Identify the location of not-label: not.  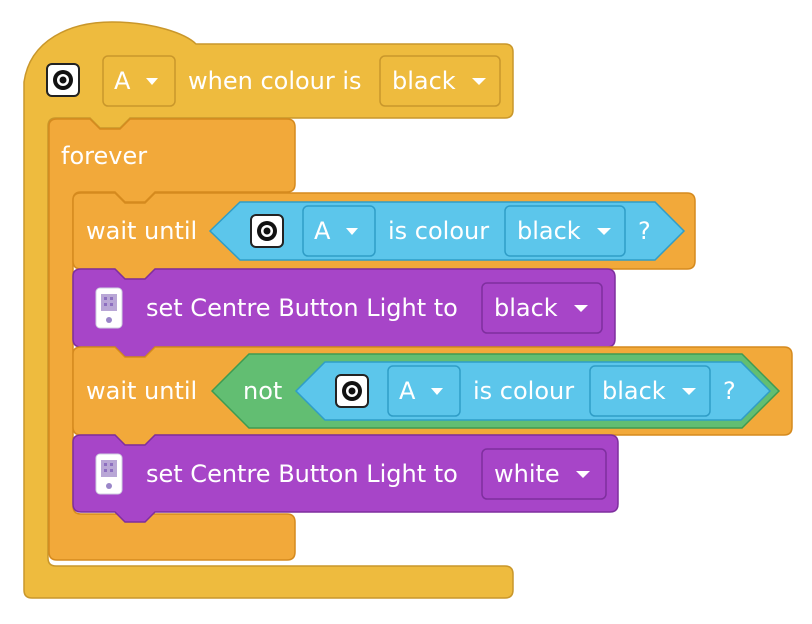
(262, 391).